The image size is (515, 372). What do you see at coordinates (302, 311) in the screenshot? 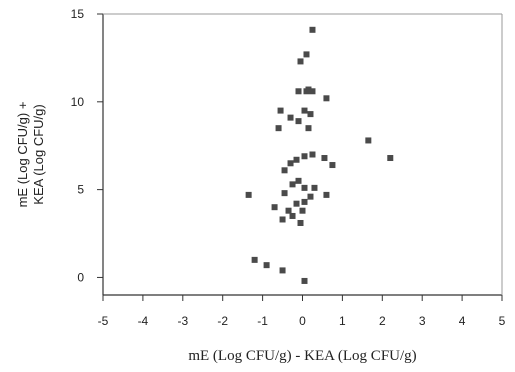
I see `x-ticks: -5 -4 -3 -2 -1 0 1 2 3 4 5` at bounding box center [302, 311].